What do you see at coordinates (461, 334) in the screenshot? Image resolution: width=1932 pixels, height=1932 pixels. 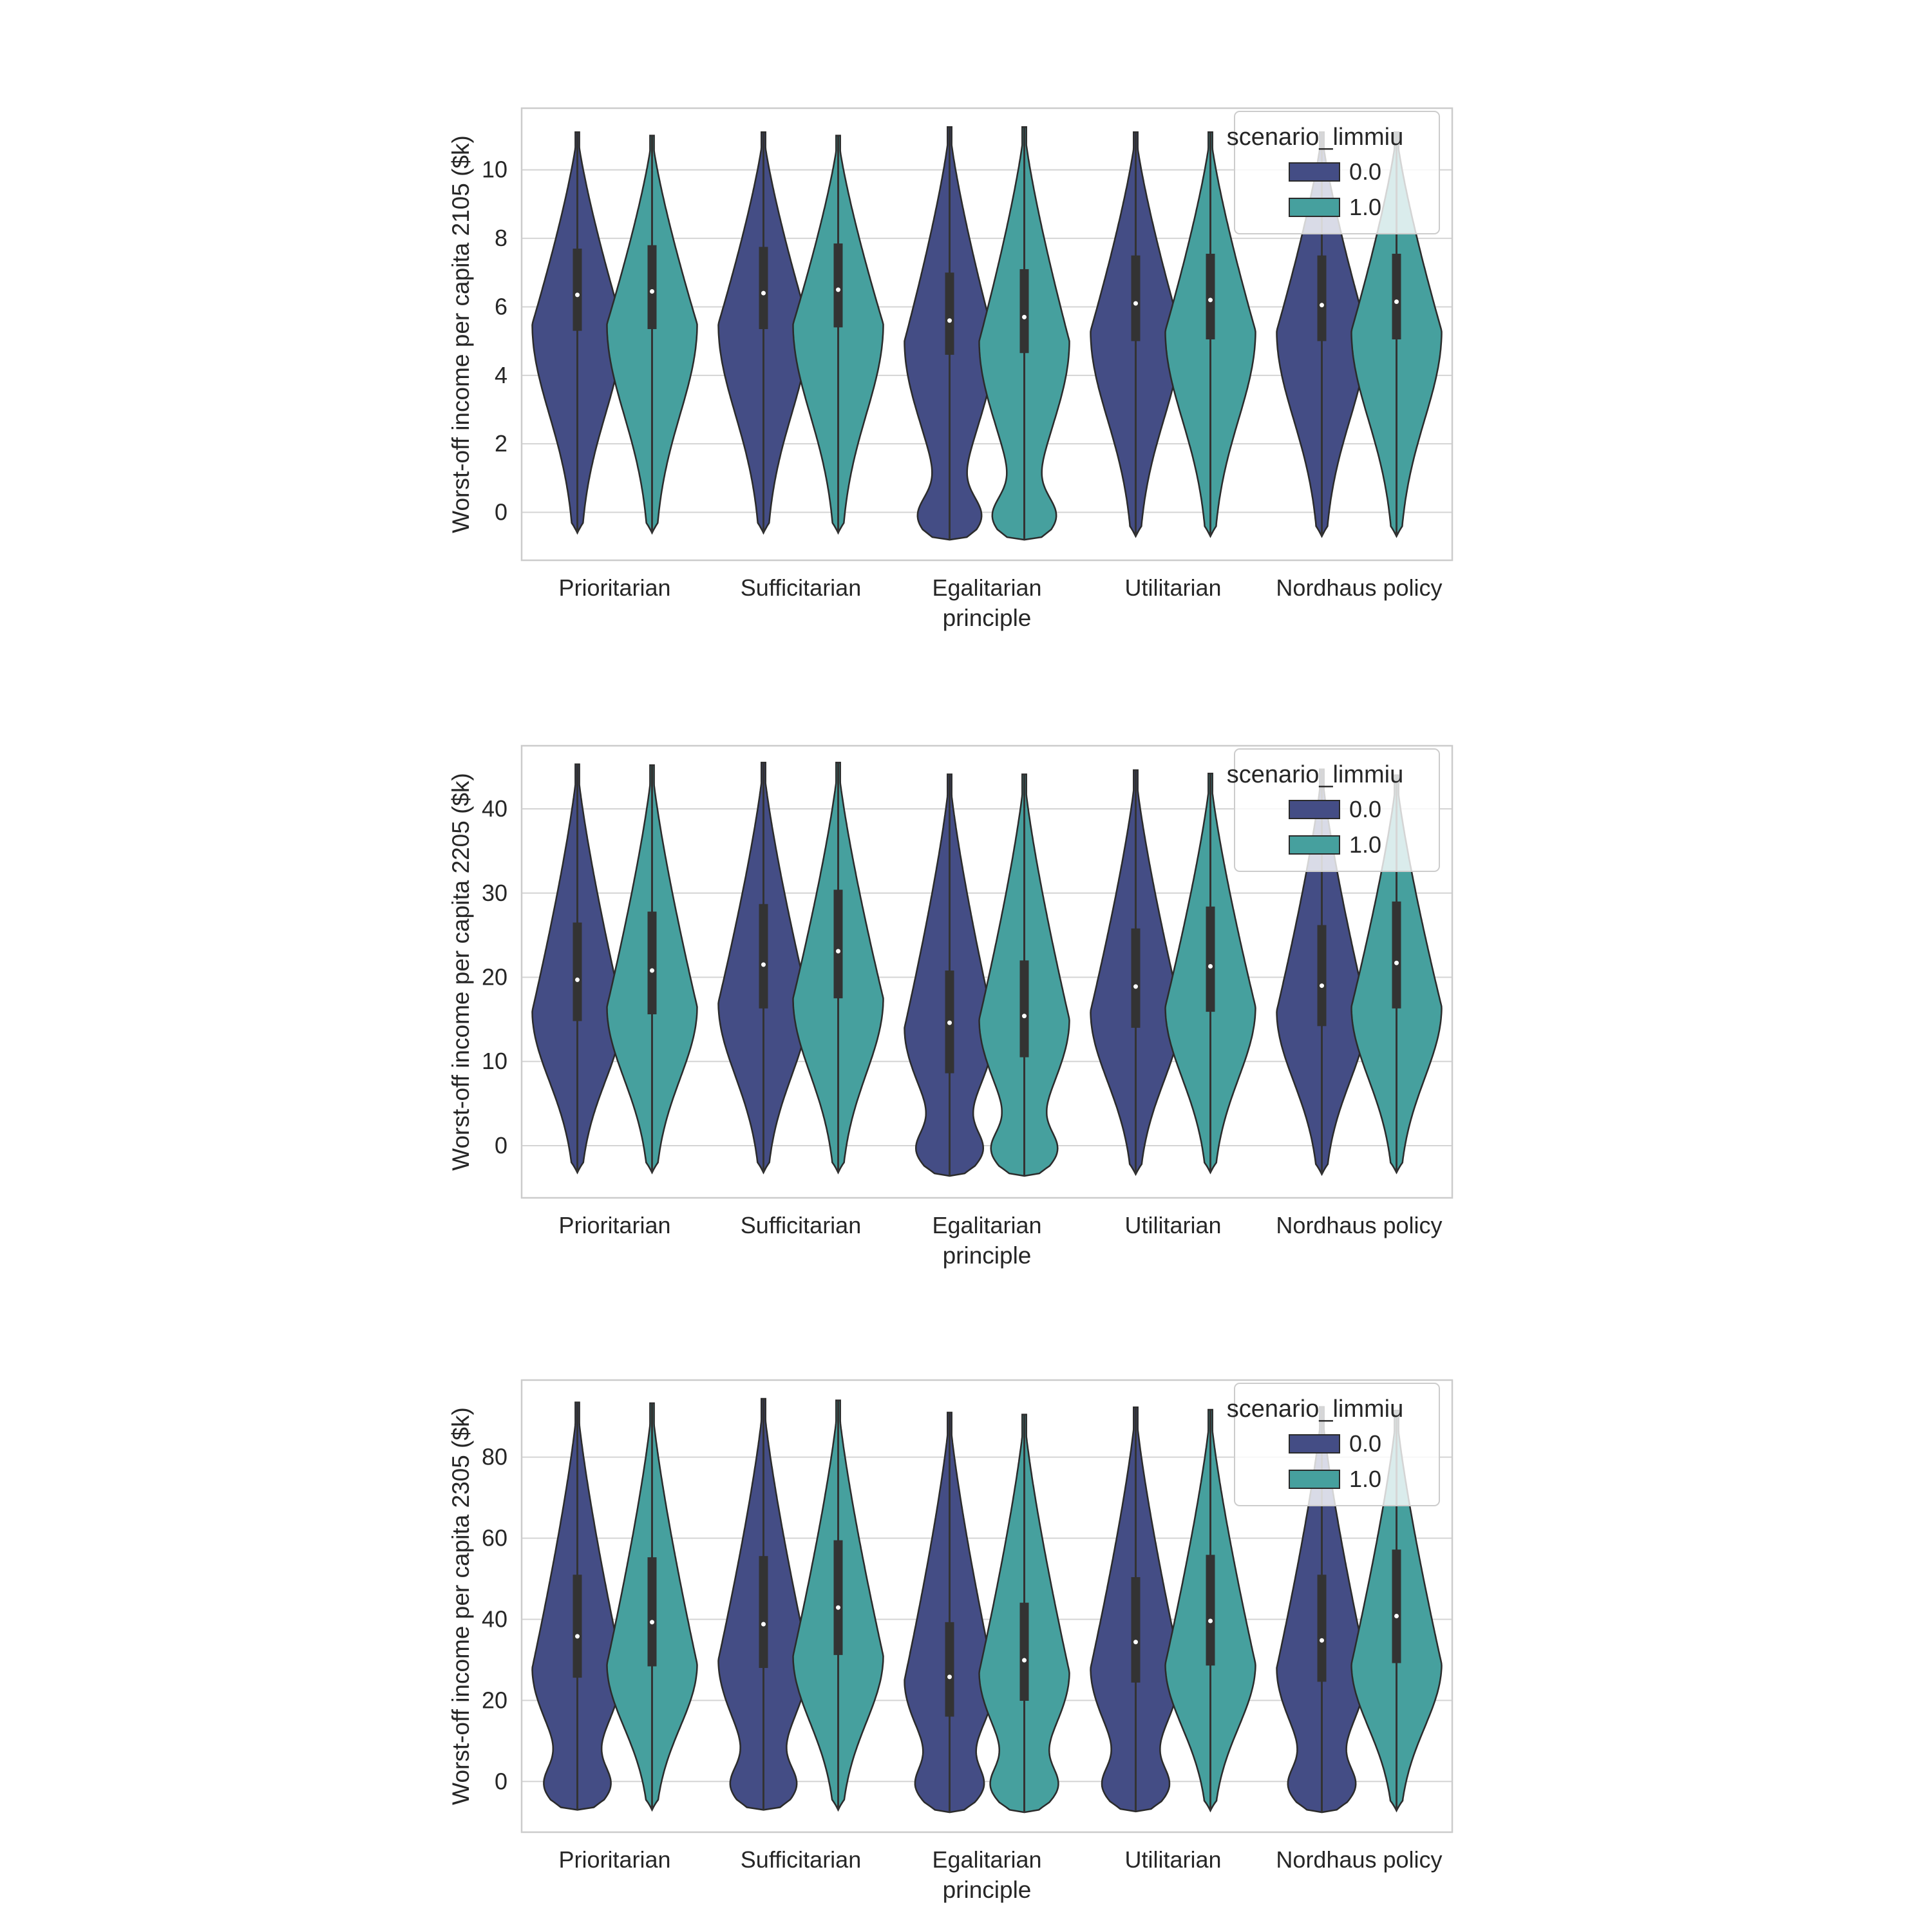 I see `y-axis-label: Worst-off income per capita 2105 ($k)` at bounding box center [461, 334].